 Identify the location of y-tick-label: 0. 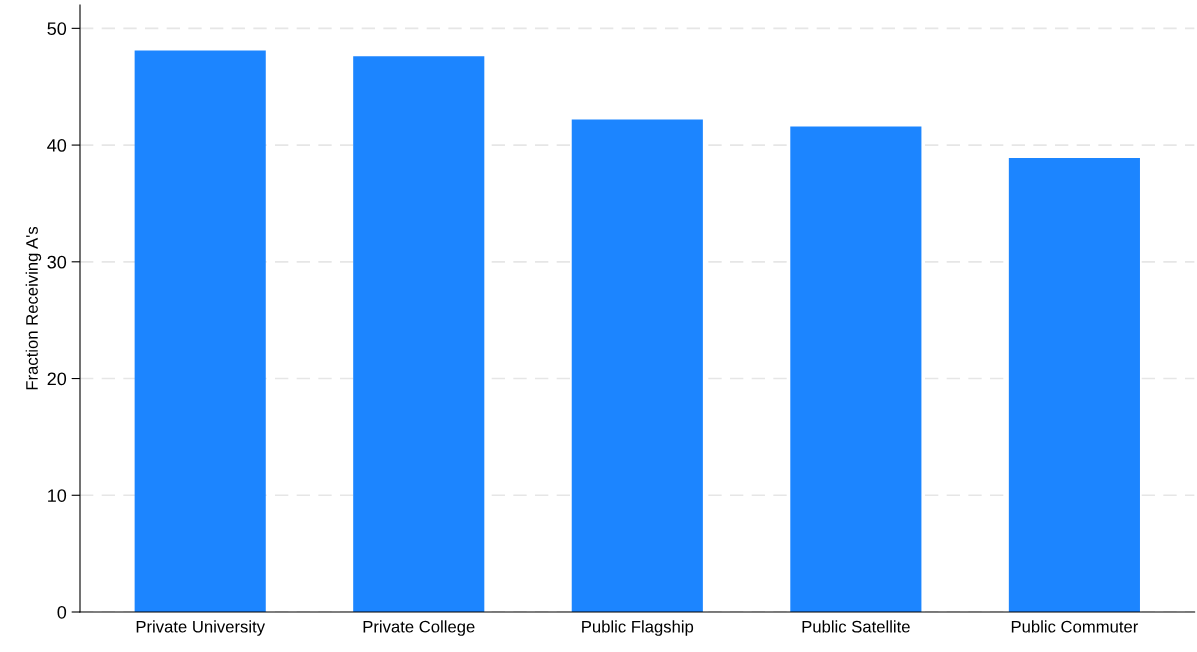
(62, 612).